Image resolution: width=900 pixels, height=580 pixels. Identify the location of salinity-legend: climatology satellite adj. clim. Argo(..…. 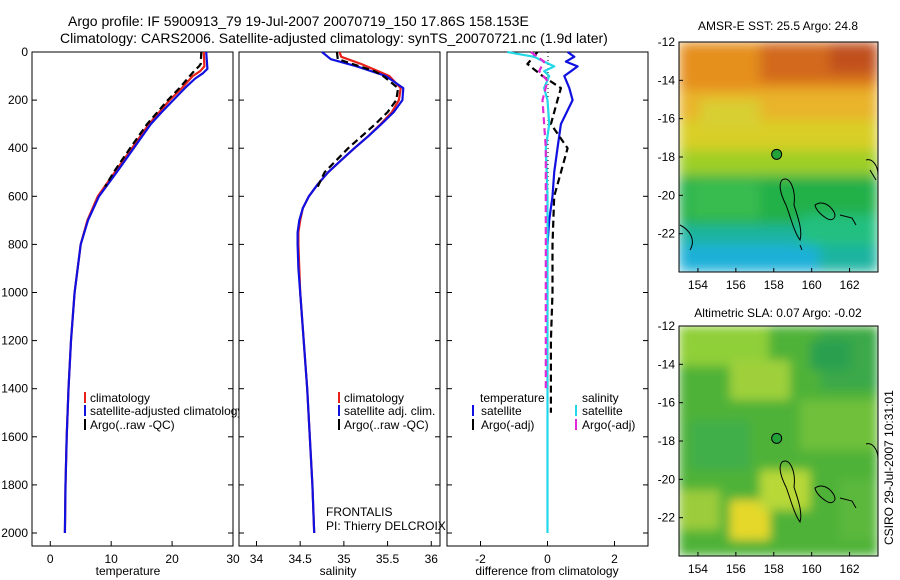
(386, 411).